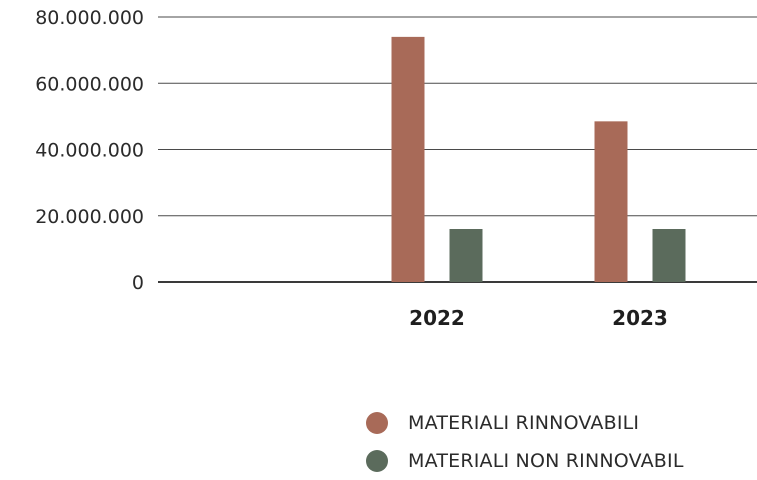 Image resolution: width=757 pixels, height=480 pixels. I want to click on bar-non-renewable-2023, so click(669, 255).